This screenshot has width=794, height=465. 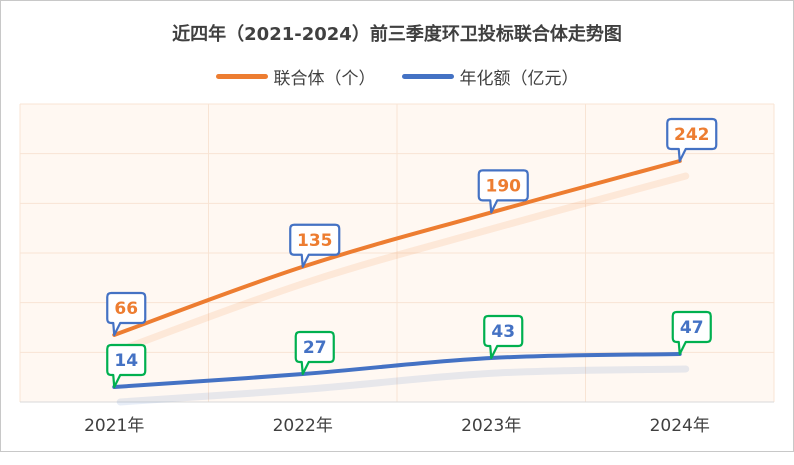 What do you see at coordinates (303, 426) in the screenshot?
I see `x-tick-label: 2022年` at bounding box center [303, 426].